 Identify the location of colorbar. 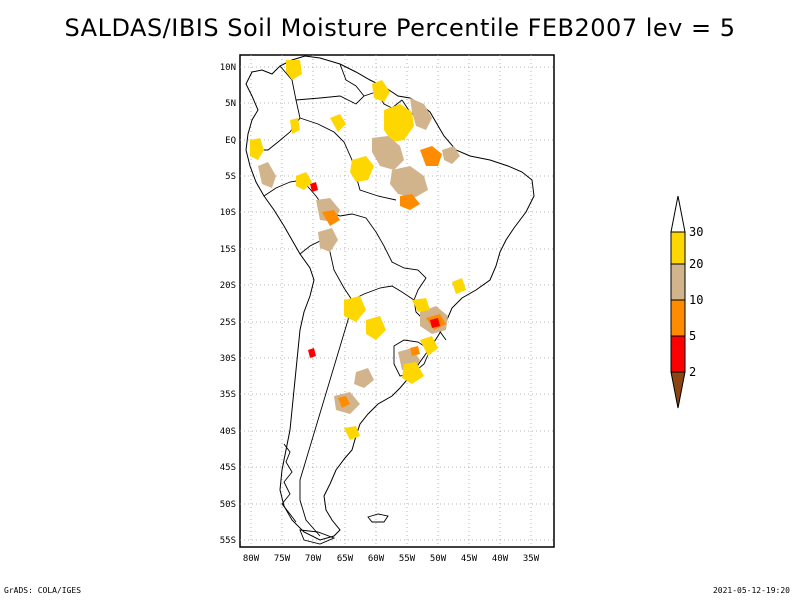
(678, 302).